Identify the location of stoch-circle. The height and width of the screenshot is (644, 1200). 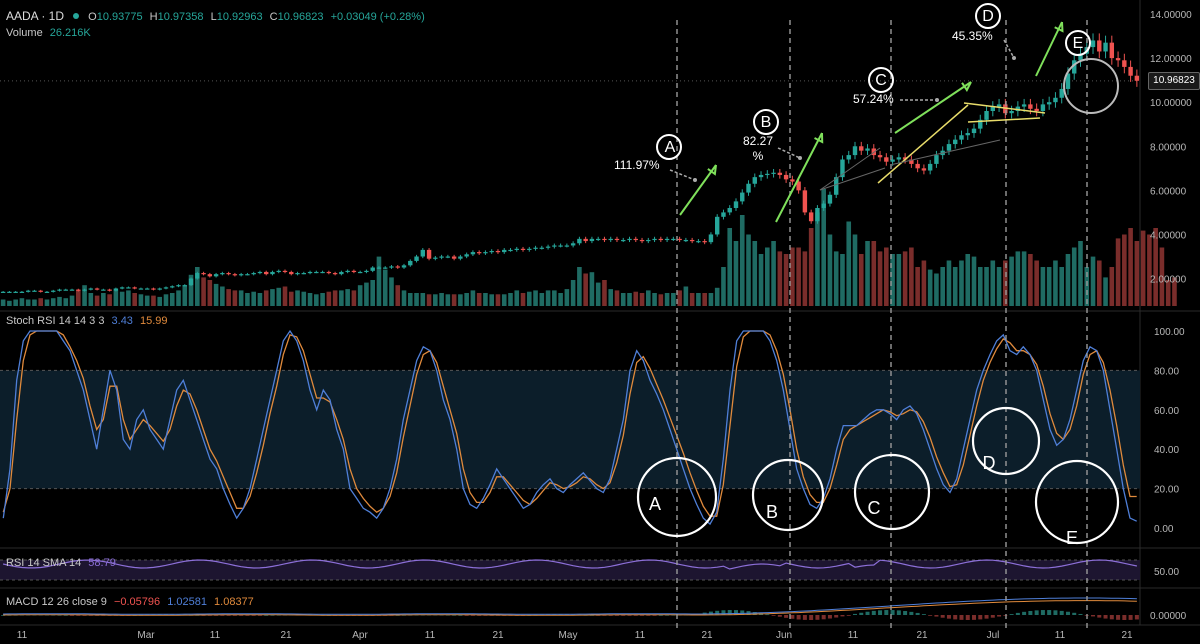
(677, 497).